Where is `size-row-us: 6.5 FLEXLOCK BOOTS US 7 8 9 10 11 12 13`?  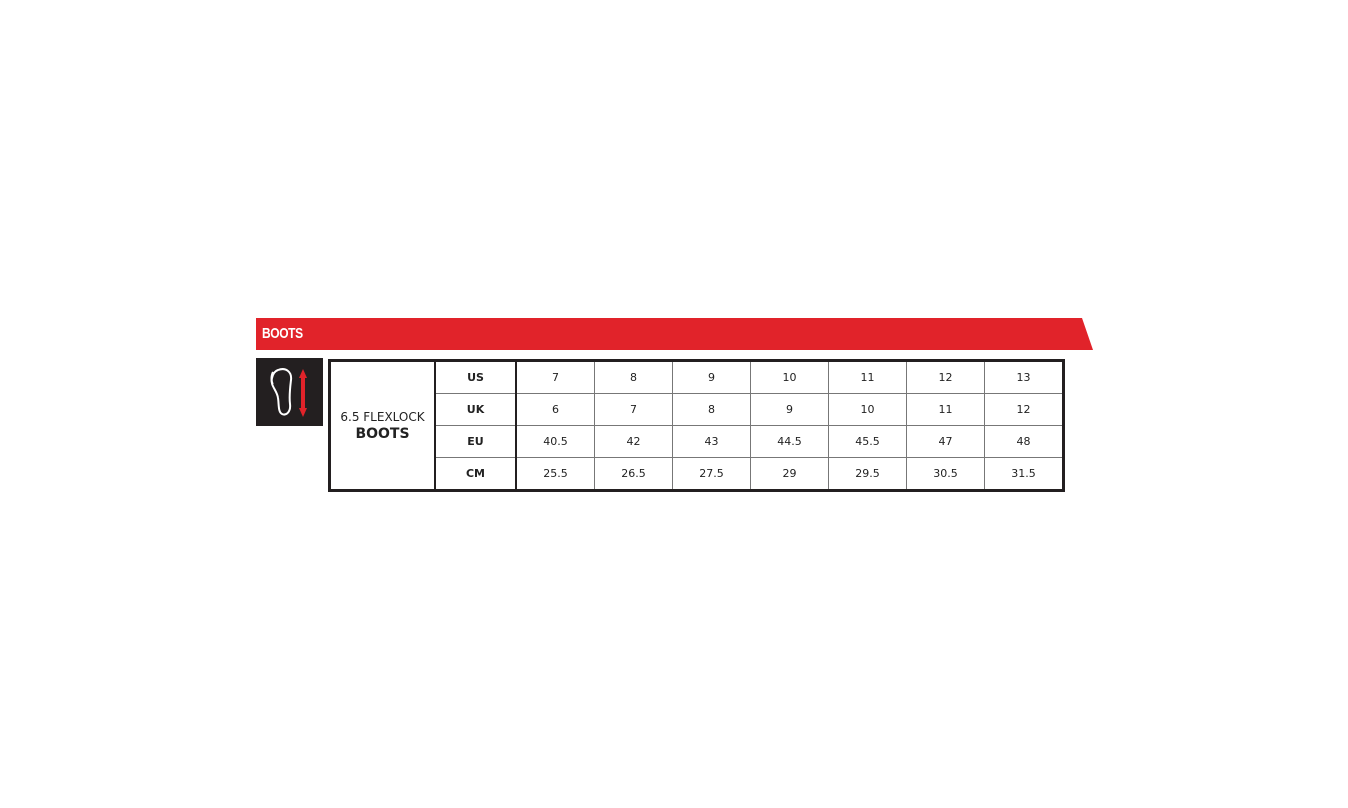
size-row-us: 6.5 FLEXLOCK BOOTS US 7 8 9 10 11 12 13 is located at coordinates (696, 425).